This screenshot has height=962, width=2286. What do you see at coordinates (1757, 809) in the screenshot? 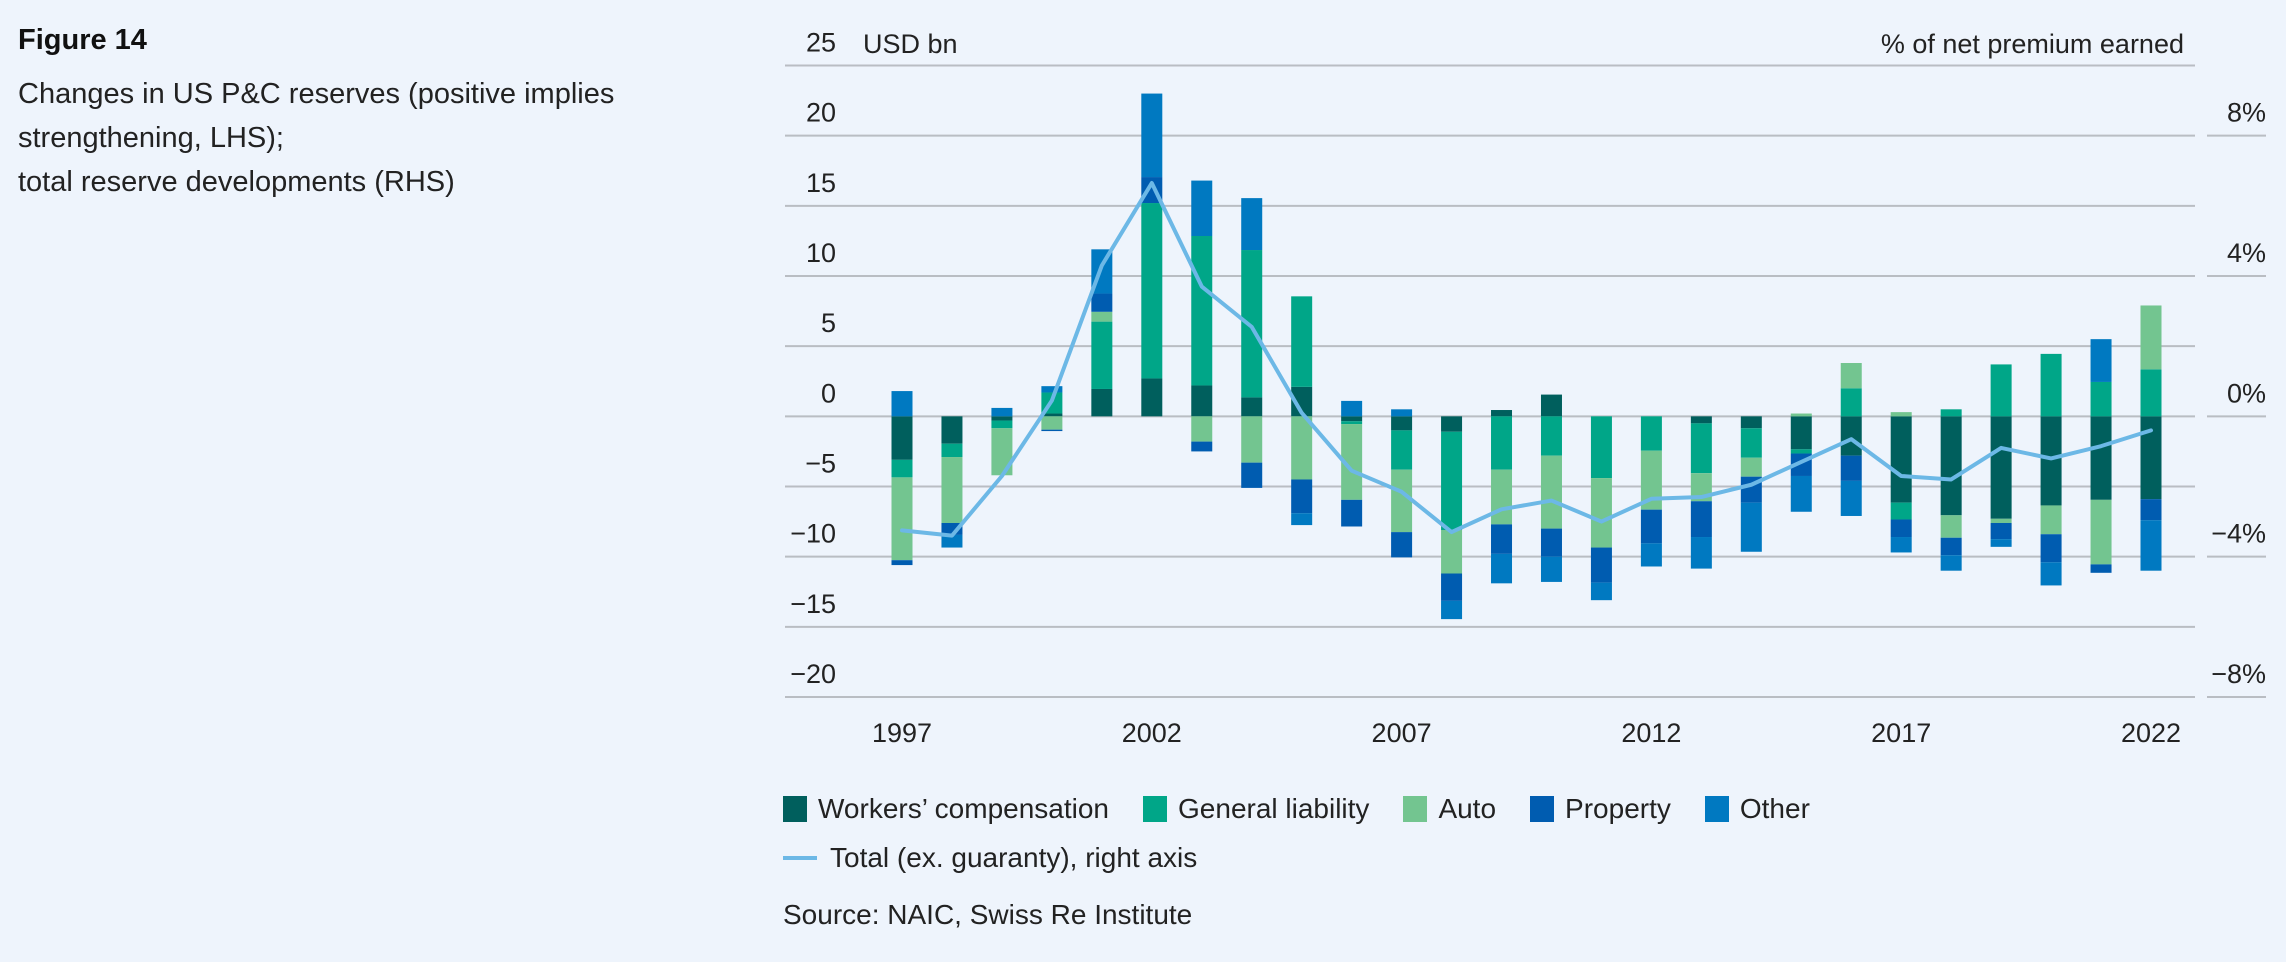
I see `legend-item-other: Other` at bounding box center [1757, 809].